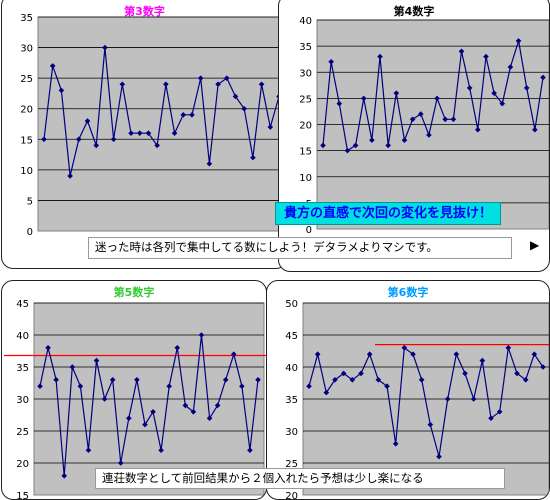 The image size is (550, 500). What do you see at coordinates (414, 11) in the screenshot?
I see `chart-title-4: 第4数字` at bounding box center [414, 11].